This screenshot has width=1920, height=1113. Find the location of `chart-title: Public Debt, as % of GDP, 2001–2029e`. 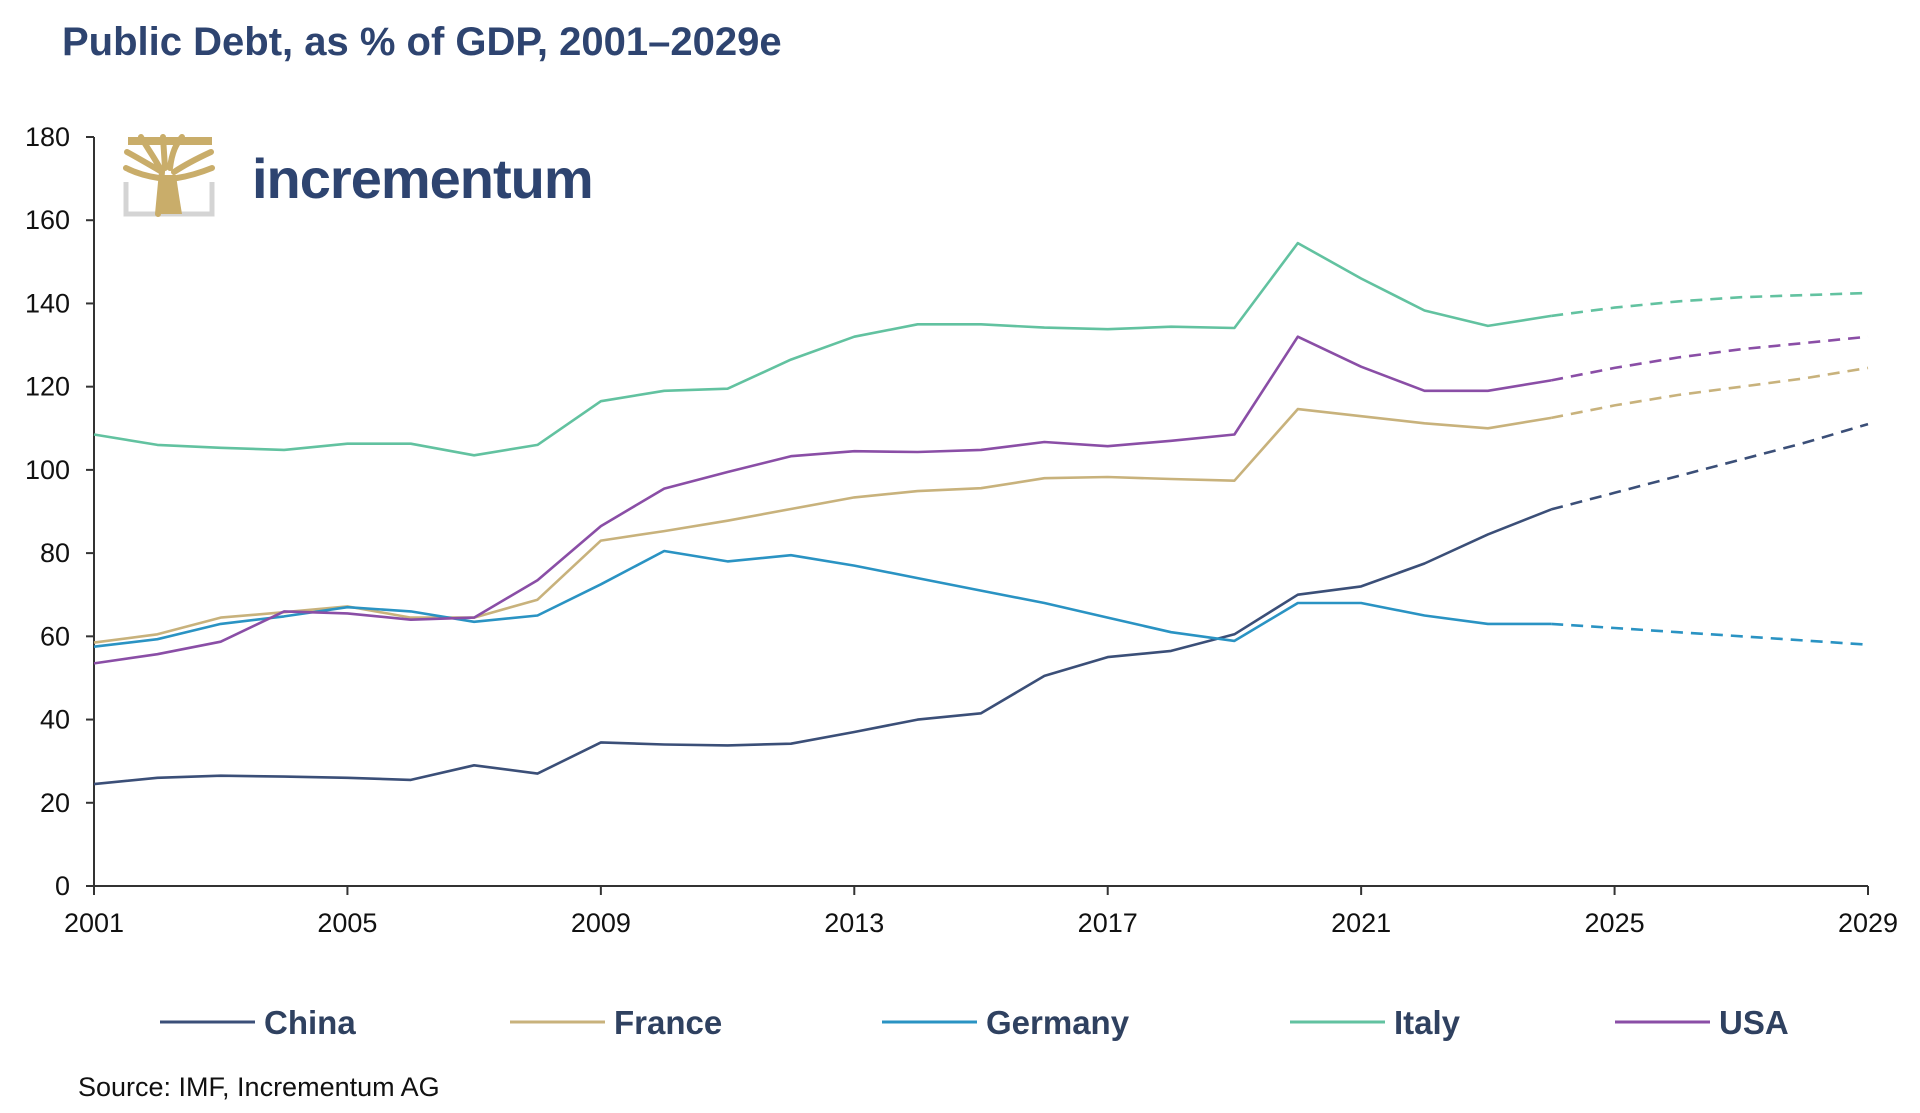

chart-title: Public Debt, as % of GDP, 2001–2029e is located at coordinates (422, 42).